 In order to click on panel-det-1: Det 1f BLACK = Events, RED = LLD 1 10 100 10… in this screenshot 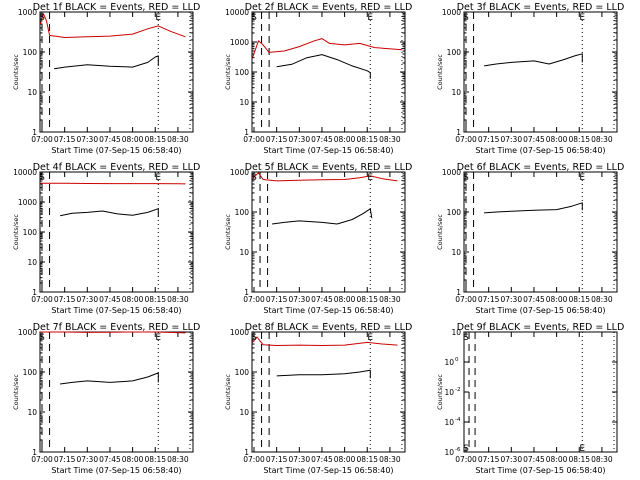, I will do `click(106, 78)`.